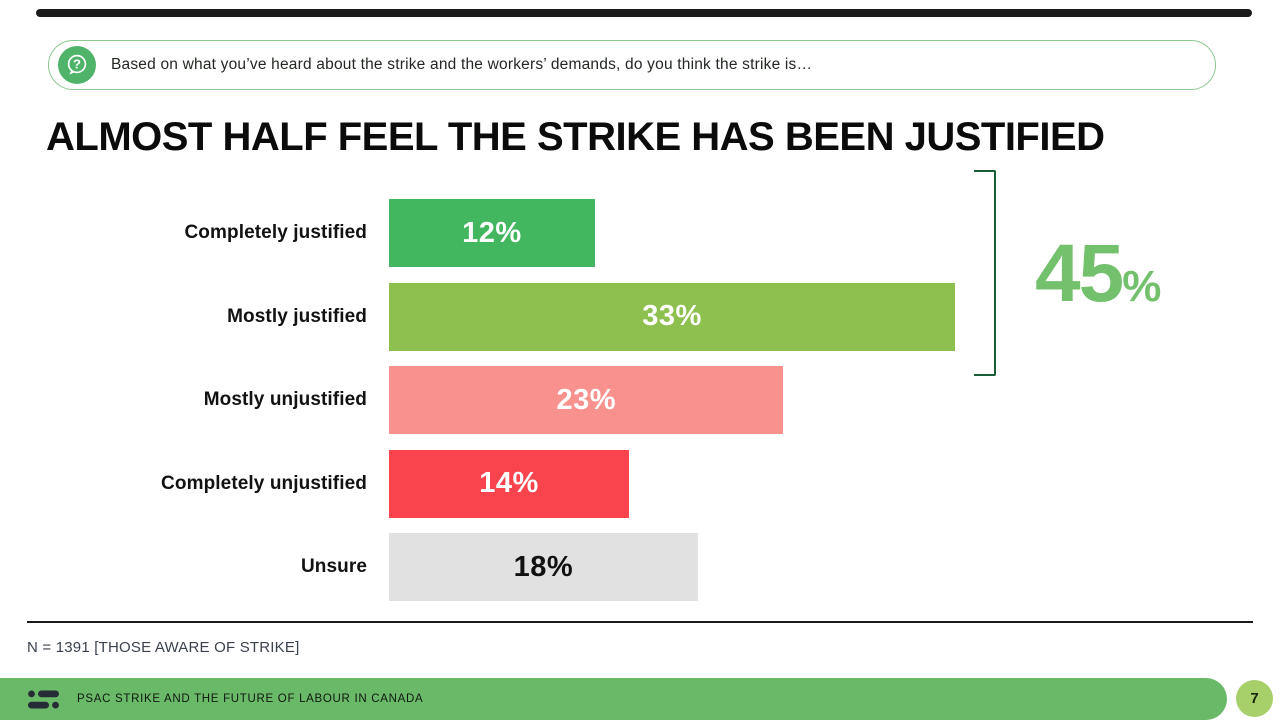 This screenshot has width=1280, height=720. I want to click on bar-value-label: 18%, so click(543, 566).